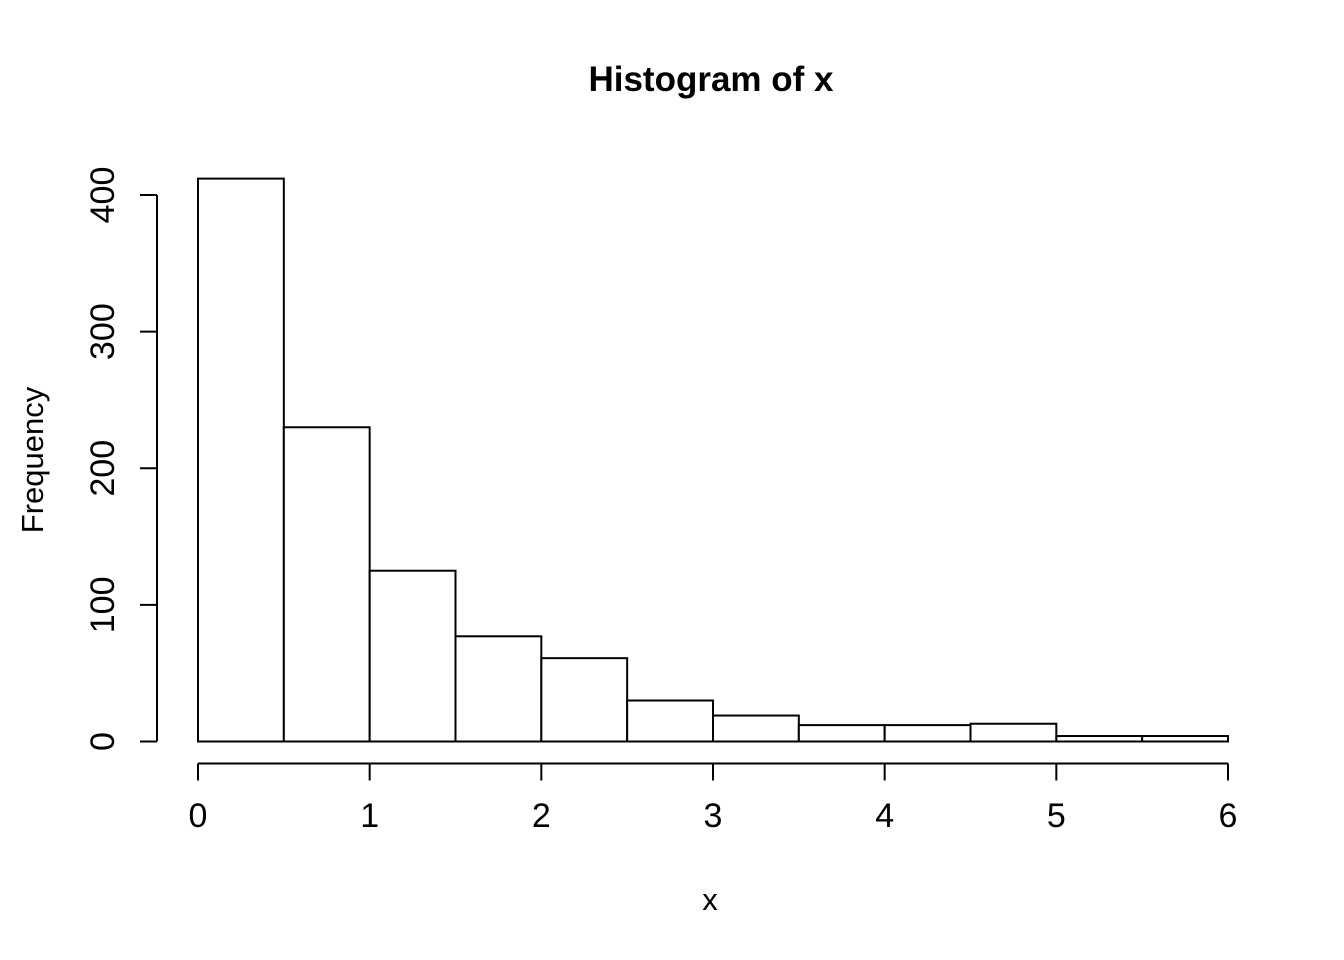 This screenshot has height=960, width=1344. I want to click on x-tick-label: 4, so click(884, 816).